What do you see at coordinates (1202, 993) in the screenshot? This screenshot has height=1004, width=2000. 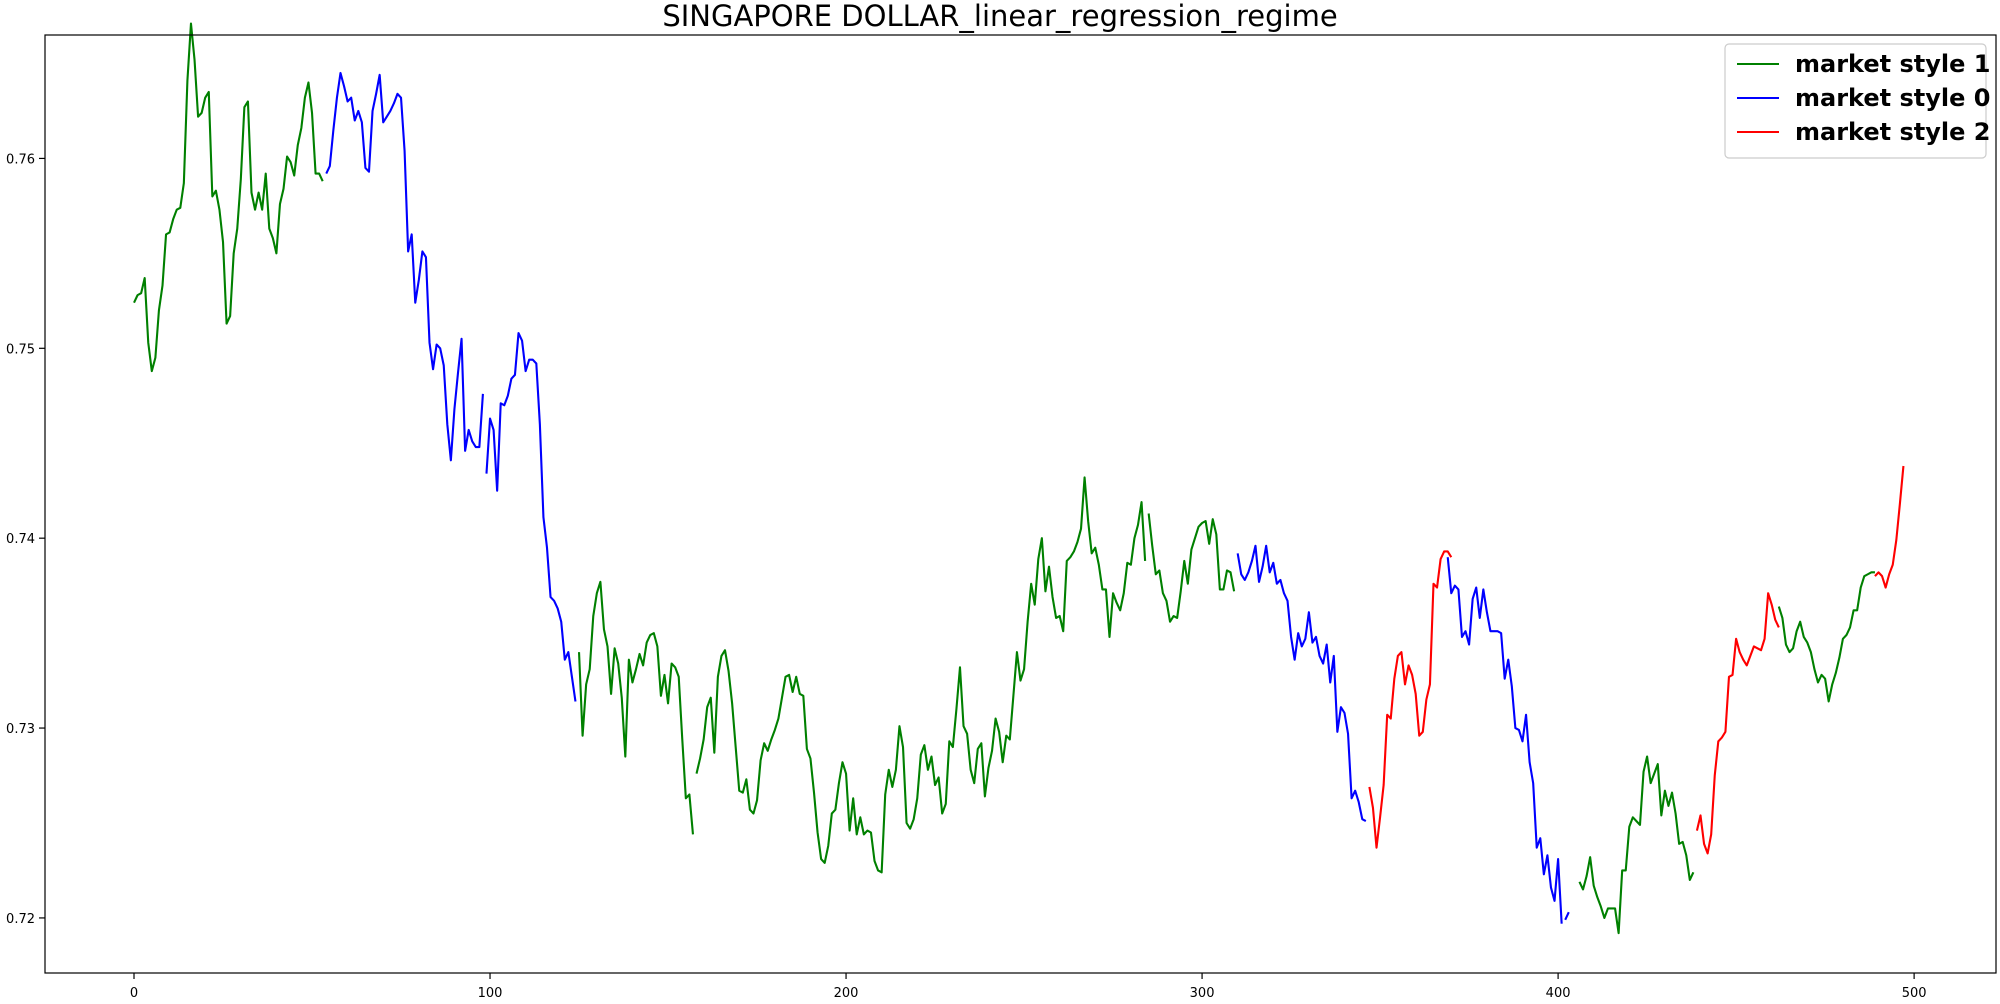 I see `x-tick-label: 300` at bounding box center [1202, 993].